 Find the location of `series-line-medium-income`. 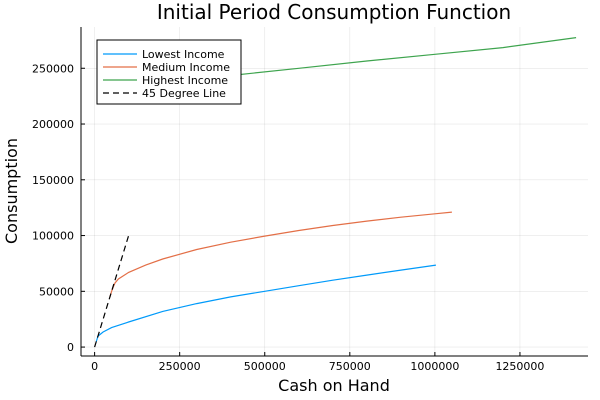

series-line-medium-income is located at coordinates (280, 254).